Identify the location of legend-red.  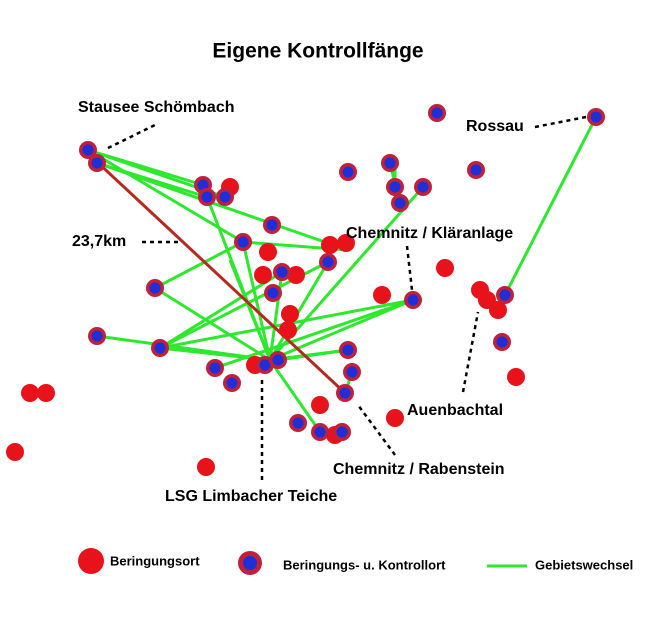
(91, 561).